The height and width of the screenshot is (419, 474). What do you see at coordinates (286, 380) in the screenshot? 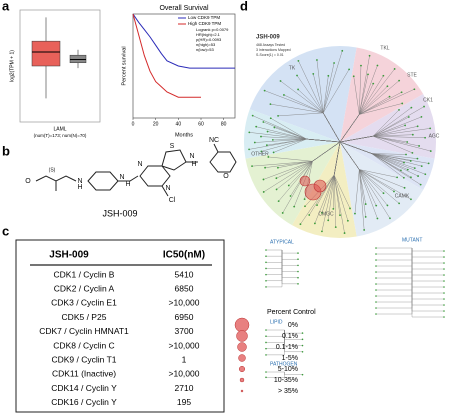
I see `legend-label: 10-35%` at bounding box center [286, 380].